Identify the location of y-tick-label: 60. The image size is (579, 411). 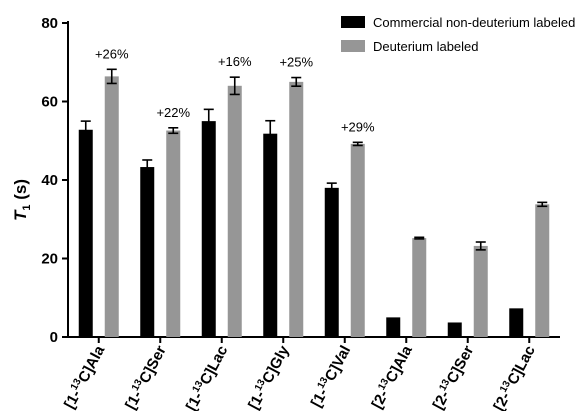
(49, 102).